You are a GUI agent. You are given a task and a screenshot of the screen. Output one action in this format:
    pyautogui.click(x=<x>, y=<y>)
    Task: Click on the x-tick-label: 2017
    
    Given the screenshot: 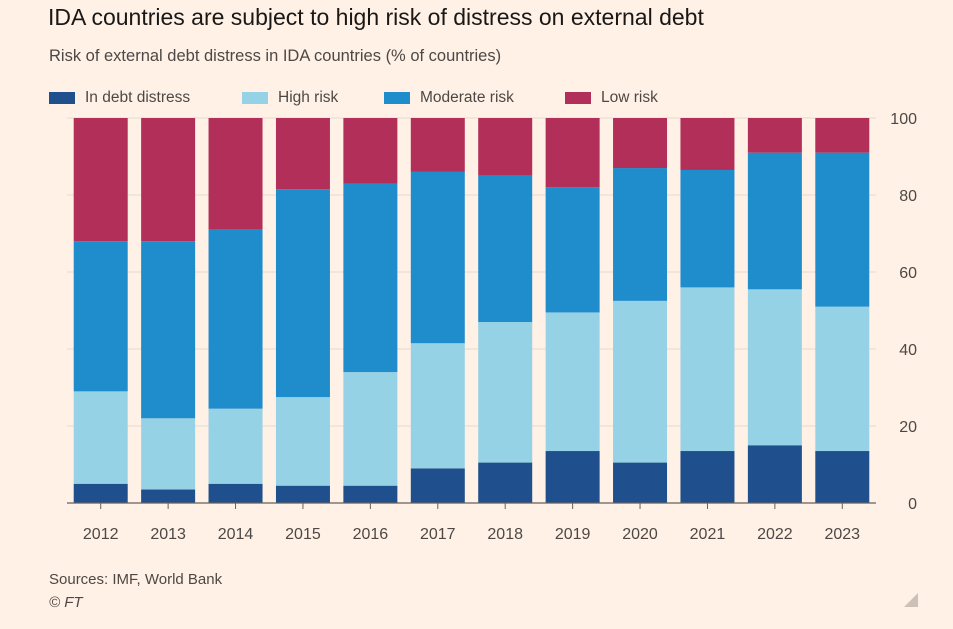 What is the action you would take?
    pyautogui.click(x=438, y=534)
    